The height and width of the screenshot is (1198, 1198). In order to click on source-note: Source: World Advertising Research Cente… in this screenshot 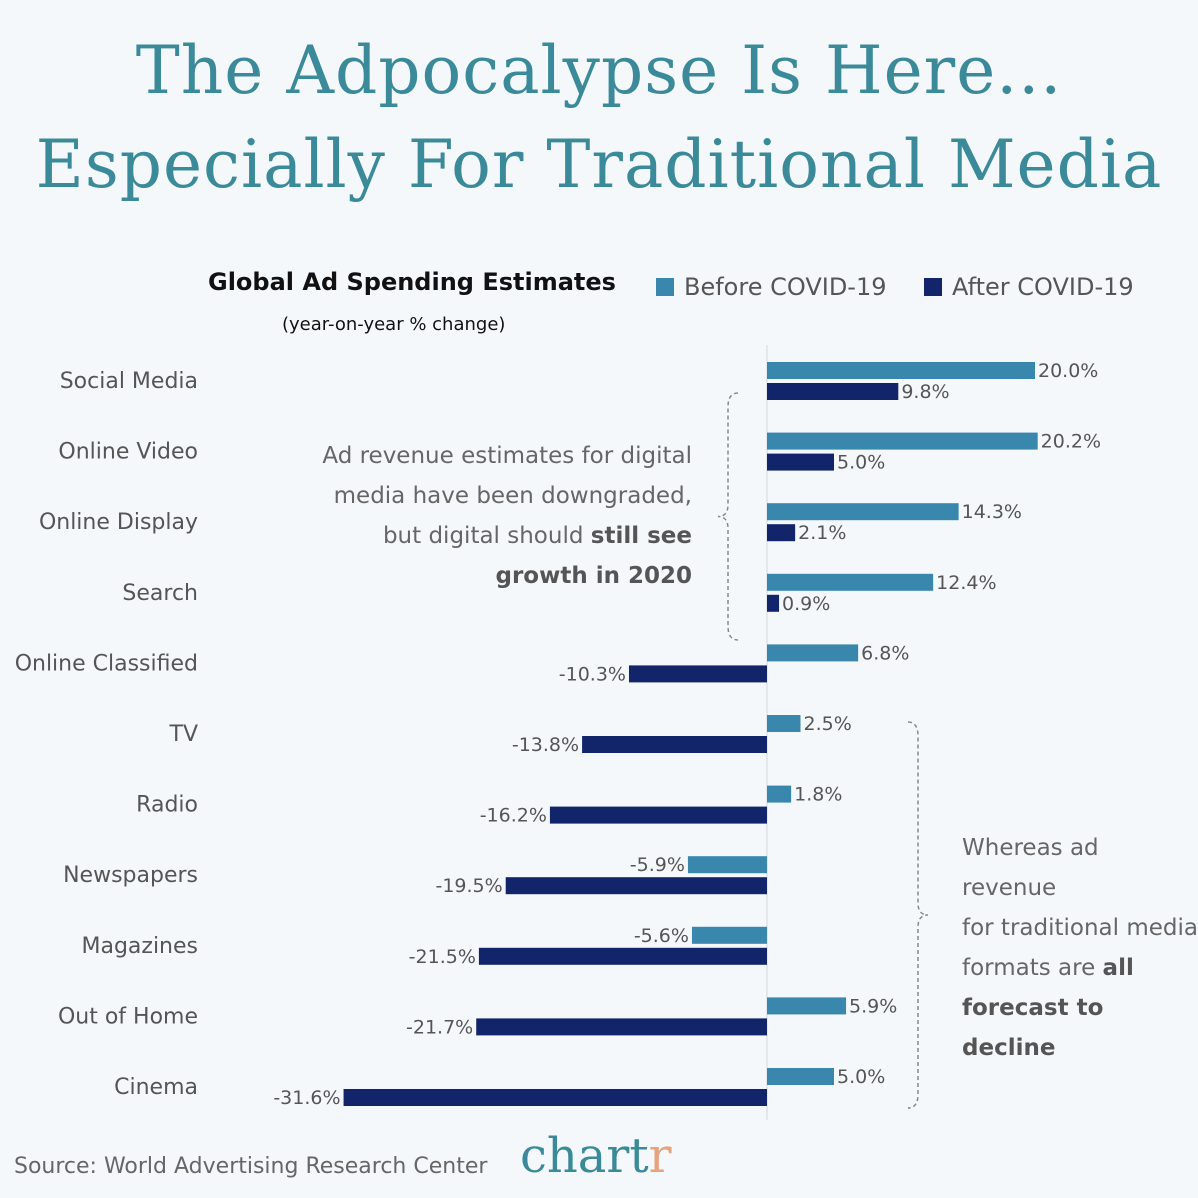, I will do `click(251, 1166)`.